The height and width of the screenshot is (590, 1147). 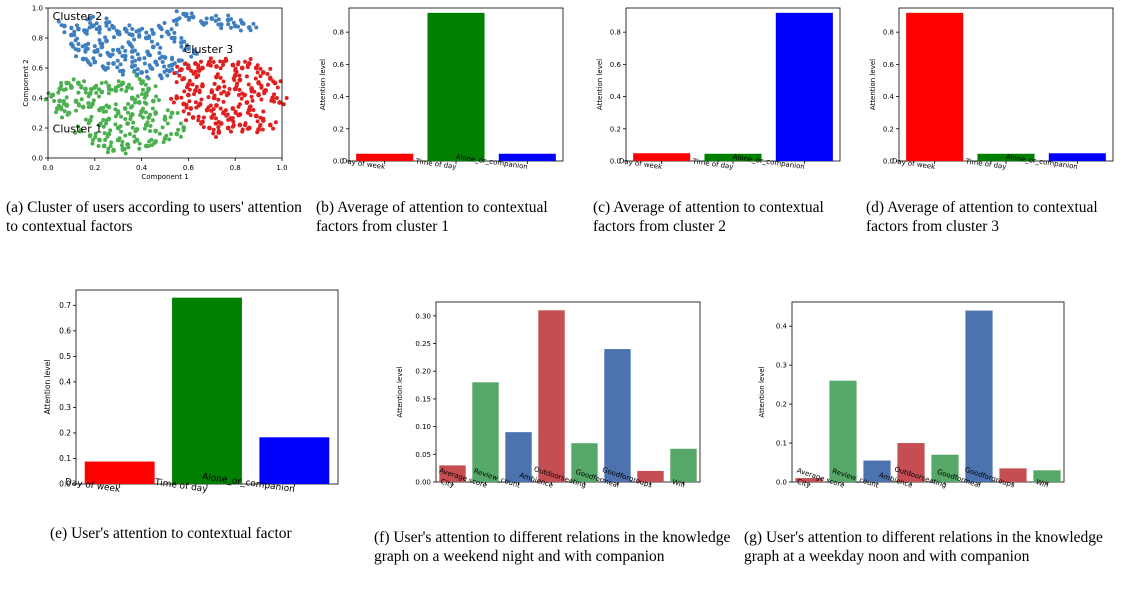 What do you see at coordinates (47, 168) in the screenshot?
I see `x-tick-label: 0.0` at bounding box center [47, 168].